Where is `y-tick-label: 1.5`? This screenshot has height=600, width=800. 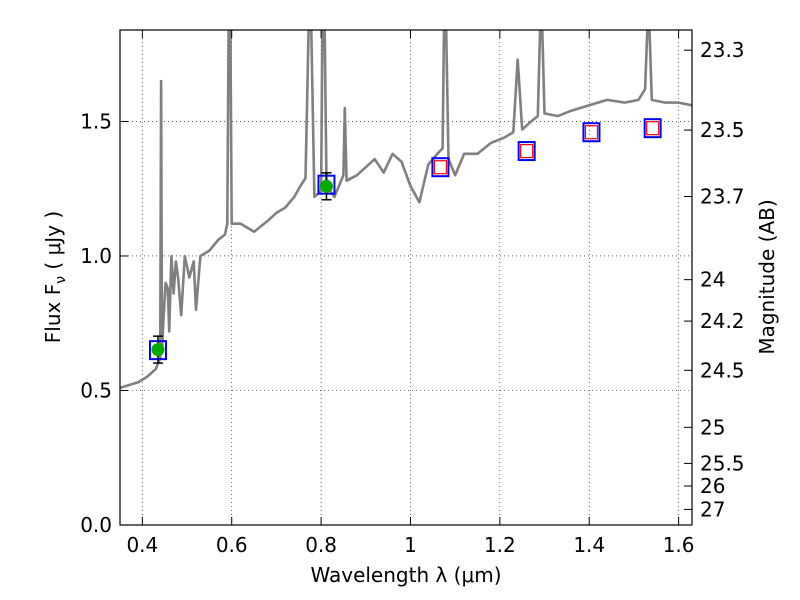
y-tick-label: 1.5 is located at coordinates (96, 121).